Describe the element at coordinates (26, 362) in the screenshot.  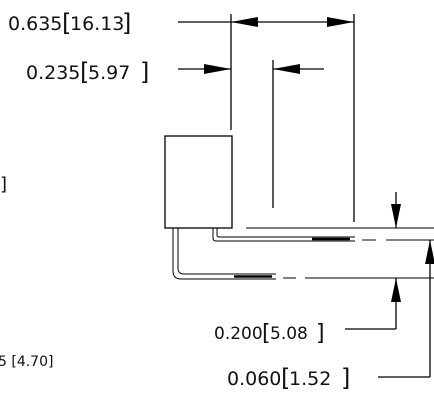
I see `bottom-left-fragment: 5 [4.70]` at that location.